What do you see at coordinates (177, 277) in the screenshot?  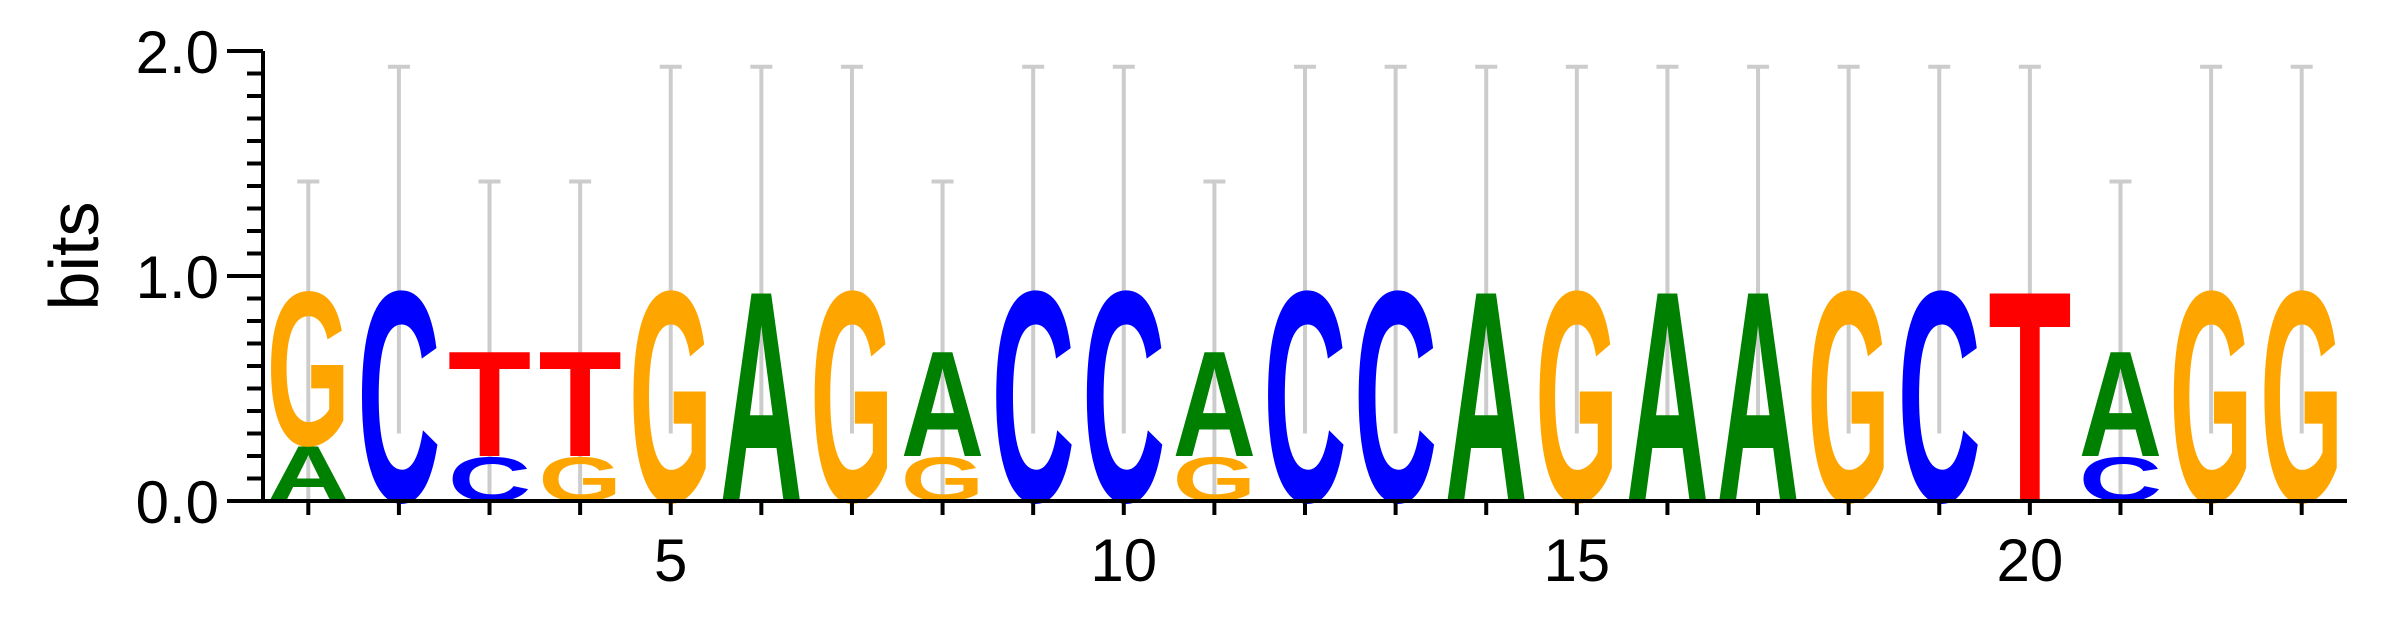 I see `y-tick-label: 1.0` at bounding box center [177, 277].